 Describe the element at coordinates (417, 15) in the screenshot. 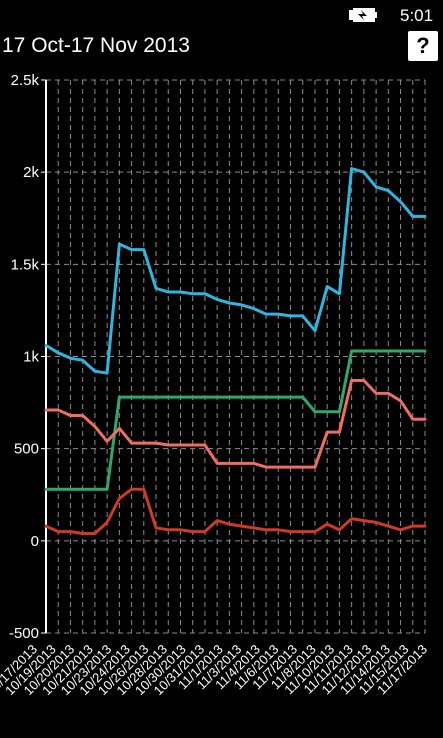

I see `clock: 5:01` at that location.